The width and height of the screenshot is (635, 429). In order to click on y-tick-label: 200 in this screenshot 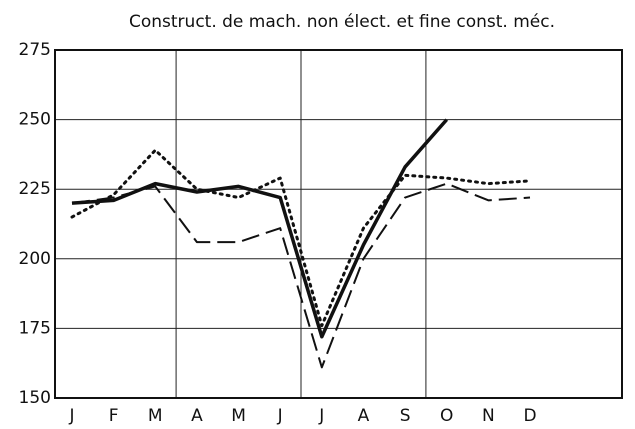, I will do `click(35, 259)`.